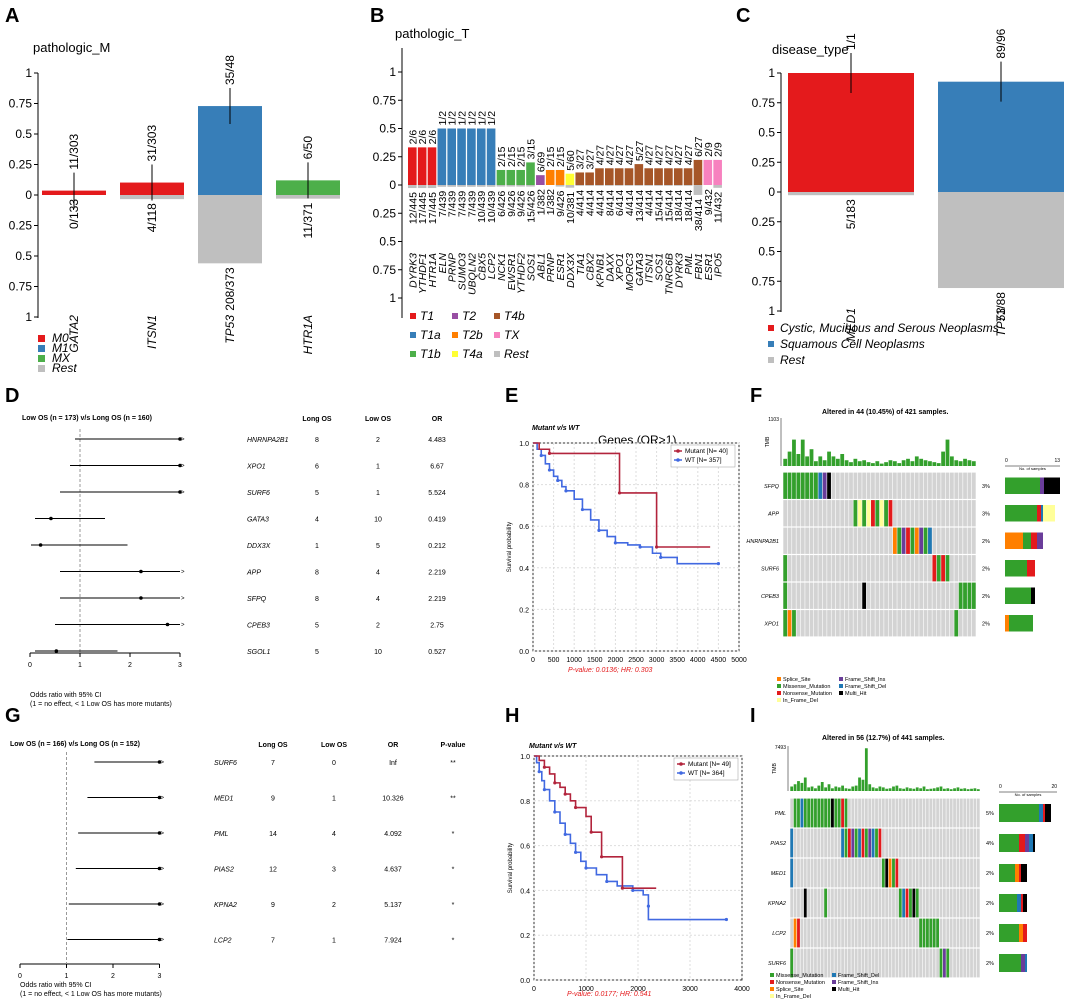  What do you see at coordinates (551, 156) in the screenshot?
I see `top-label: 2/15` at bounding box center [551, 156].